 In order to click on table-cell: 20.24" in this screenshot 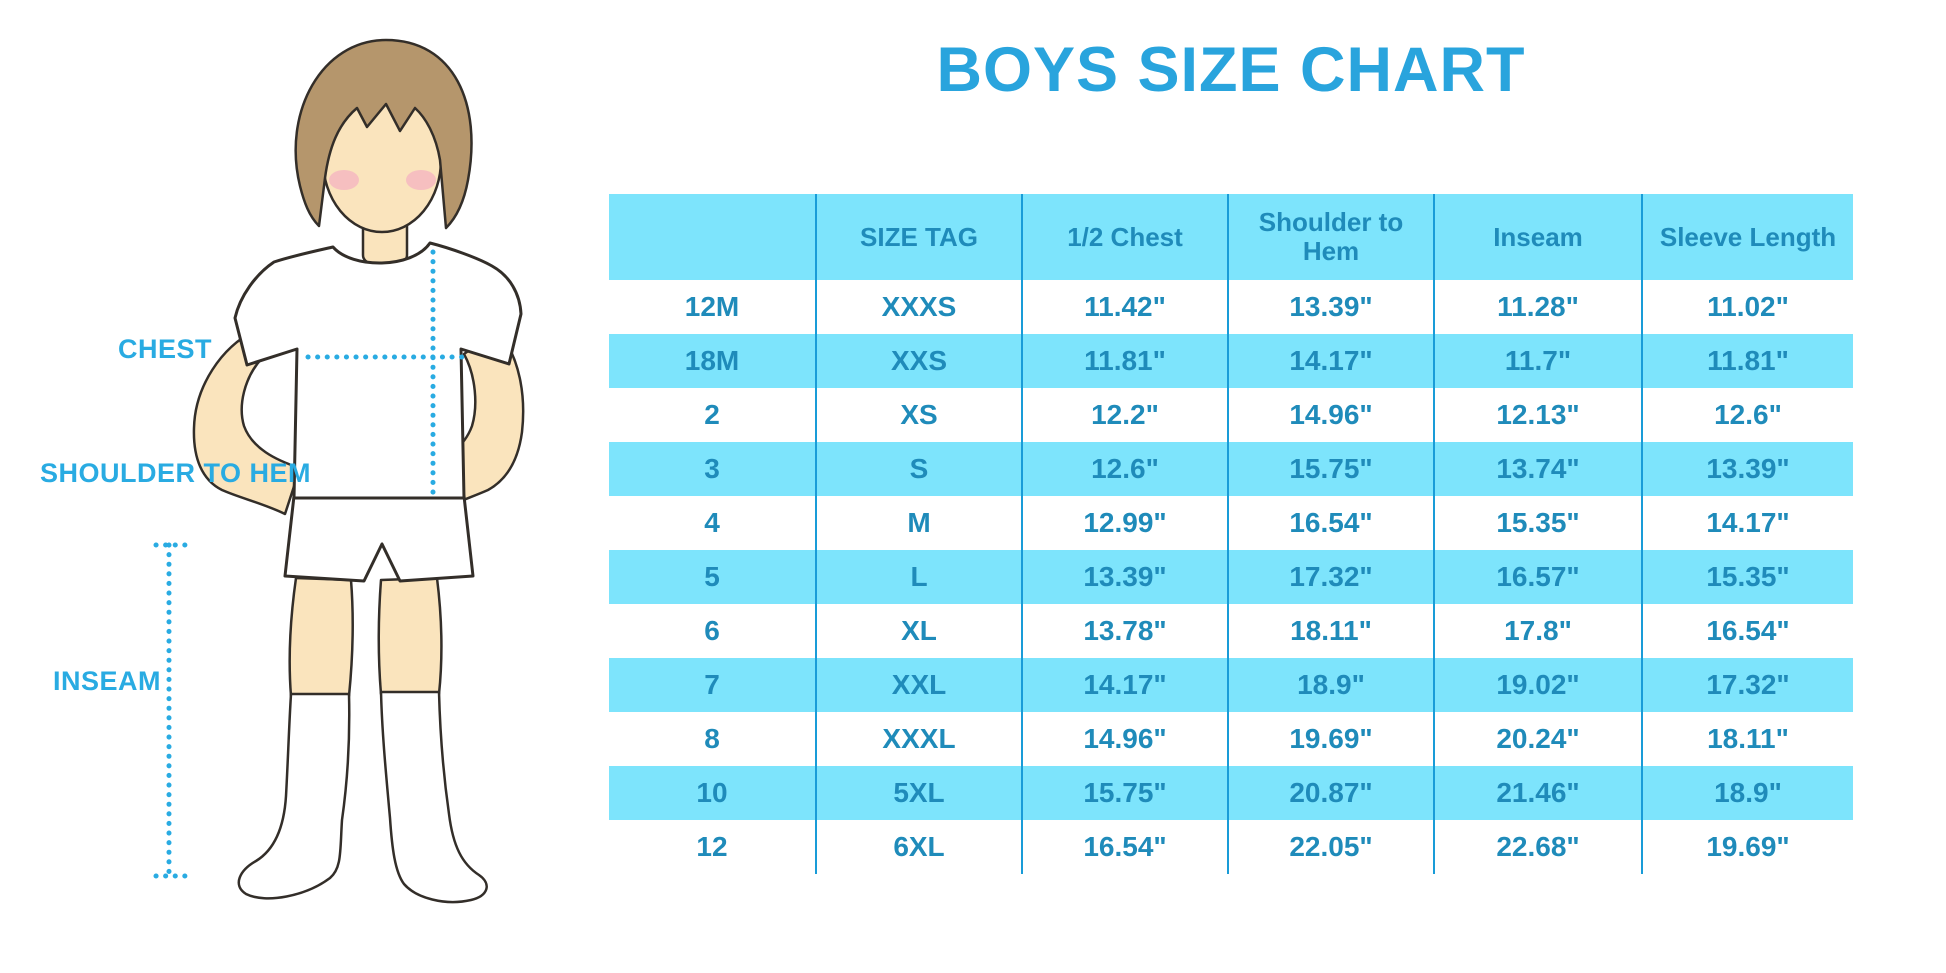, I will do `click(1537, 739)`.